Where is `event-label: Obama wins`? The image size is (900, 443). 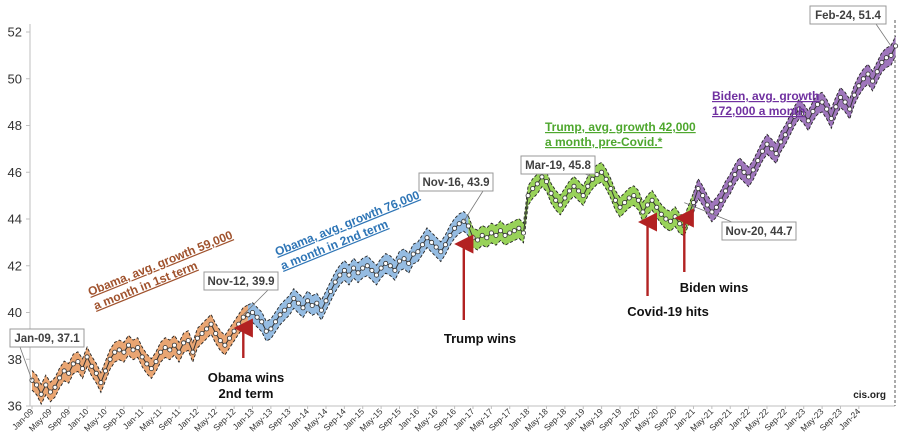
event-label: Obama wins is located at coordinates (246, 377).